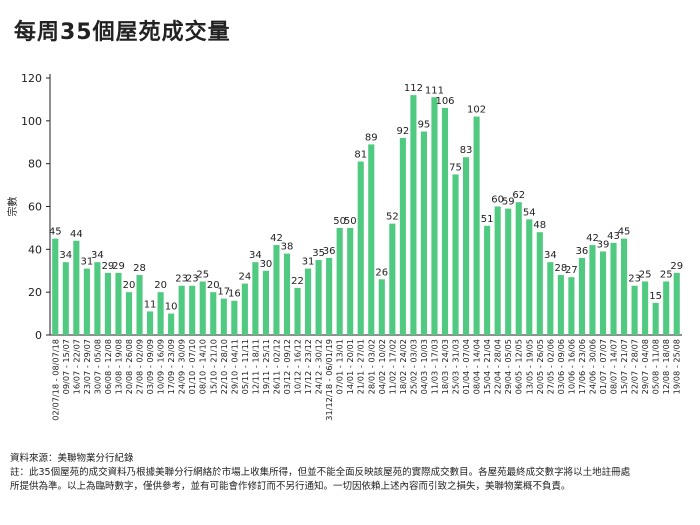 This screenshot has width=700, height=525. What do you see at coordinates (403, 366) in the screenshot?
I see `x-tick-label: 18/02 - 24/02` at bounding box center [403, 366].